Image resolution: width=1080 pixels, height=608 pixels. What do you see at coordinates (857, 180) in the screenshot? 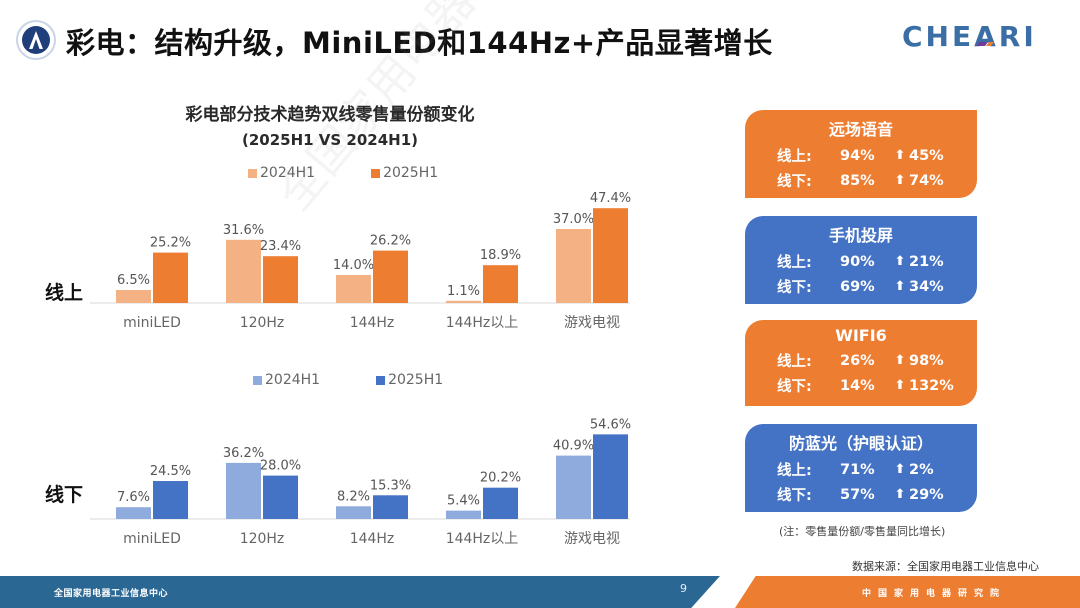
I see `share-value: 85%` at bounding box center [857, 180].